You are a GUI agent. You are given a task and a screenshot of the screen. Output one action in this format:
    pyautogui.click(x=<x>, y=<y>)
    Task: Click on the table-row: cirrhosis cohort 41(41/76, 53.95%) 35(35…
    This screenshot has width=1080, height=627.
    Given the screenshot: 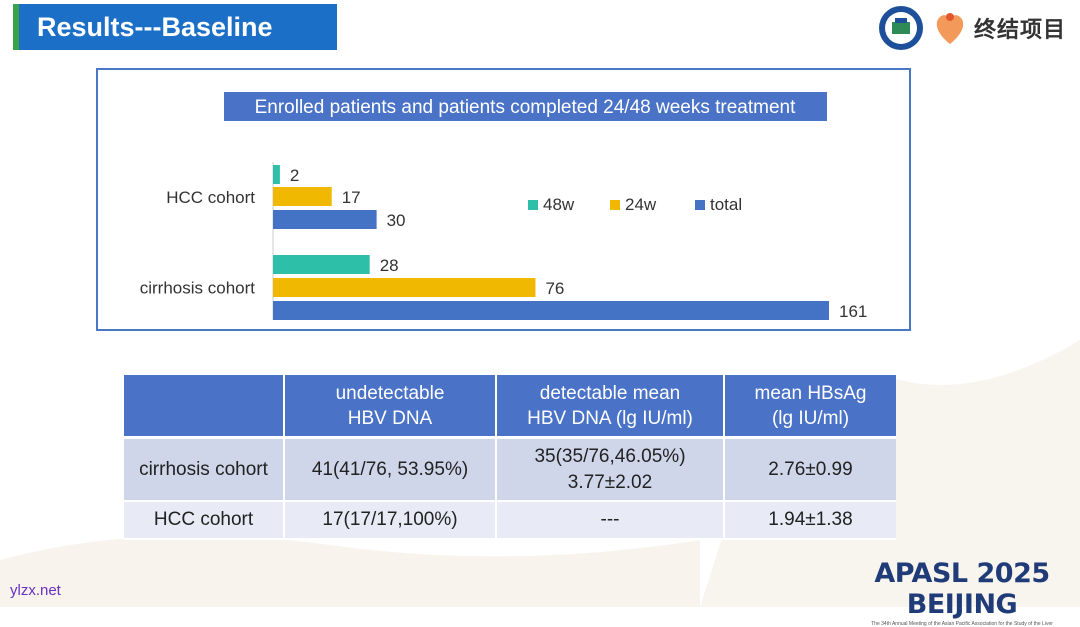 What is the action you would take?
    pyautogui.click(x=510, y=469)
    